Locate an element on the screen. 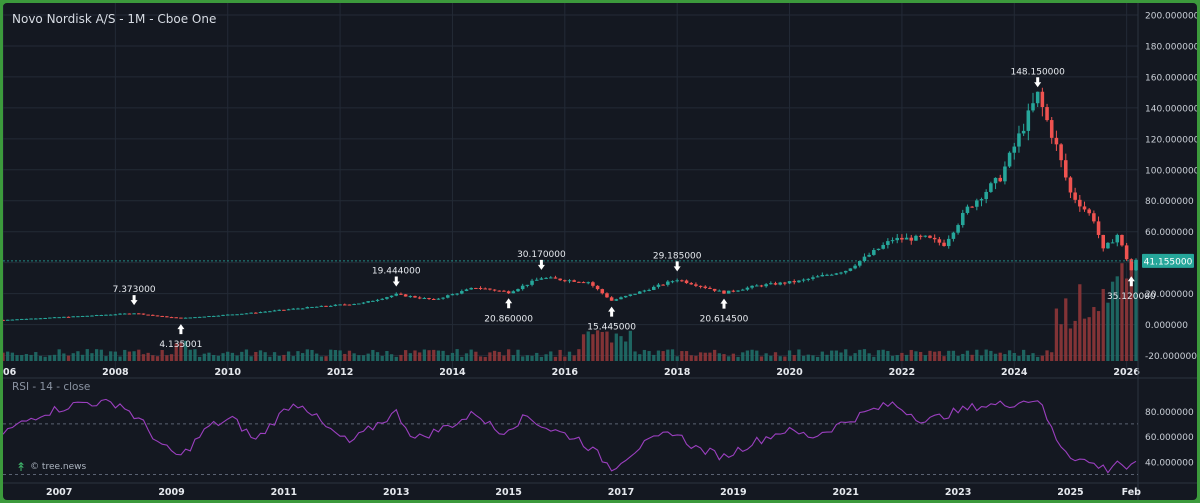  y-tick-label: 100.000000 is located at coordinates (1171, 171).